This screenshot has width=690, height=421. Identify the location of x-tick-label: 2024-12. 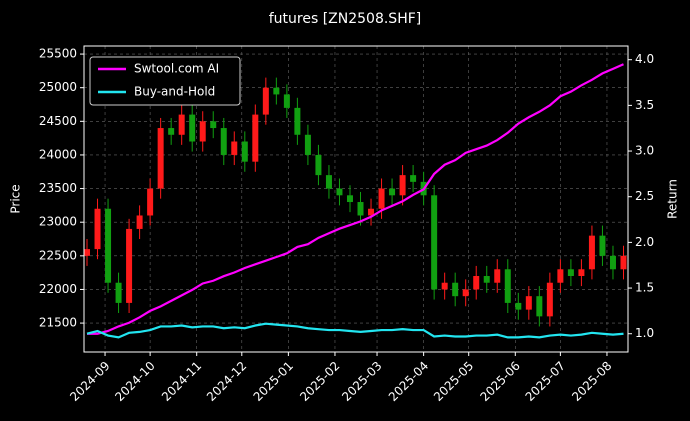
(226, 381).